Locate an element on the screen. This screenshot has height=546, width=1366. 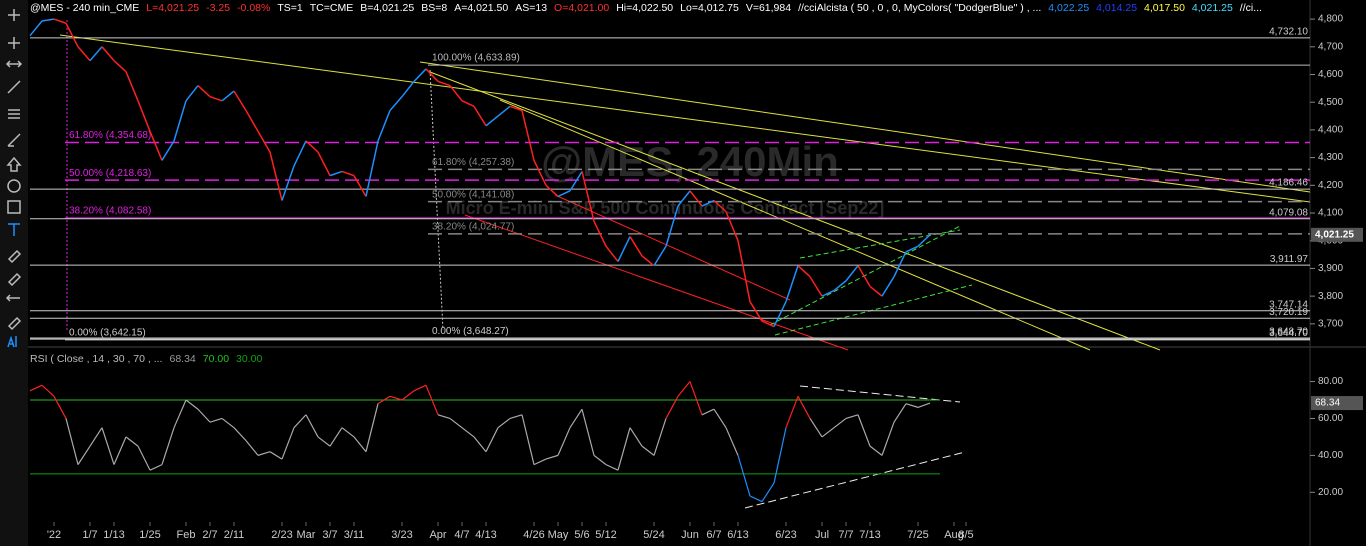
header-item: -0.08% is located at coordinates (254, 8).